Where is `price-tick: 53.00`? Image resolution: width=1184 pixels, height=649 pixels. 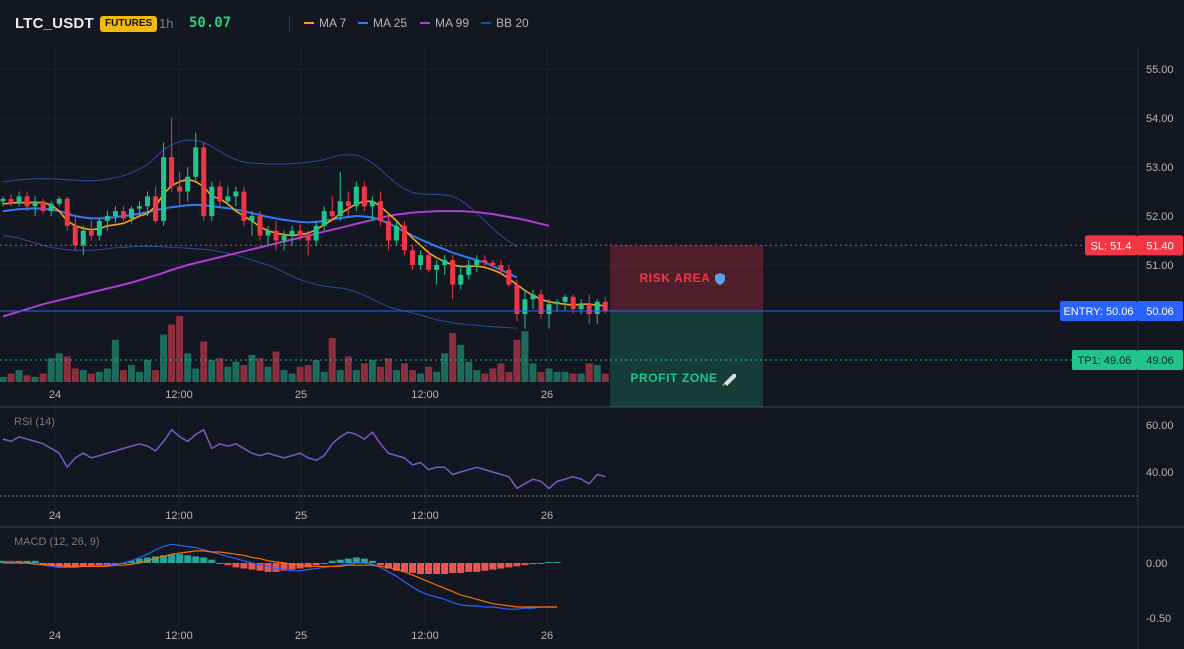 price-tick: 53.00 is located at coordinates (1160, 168).